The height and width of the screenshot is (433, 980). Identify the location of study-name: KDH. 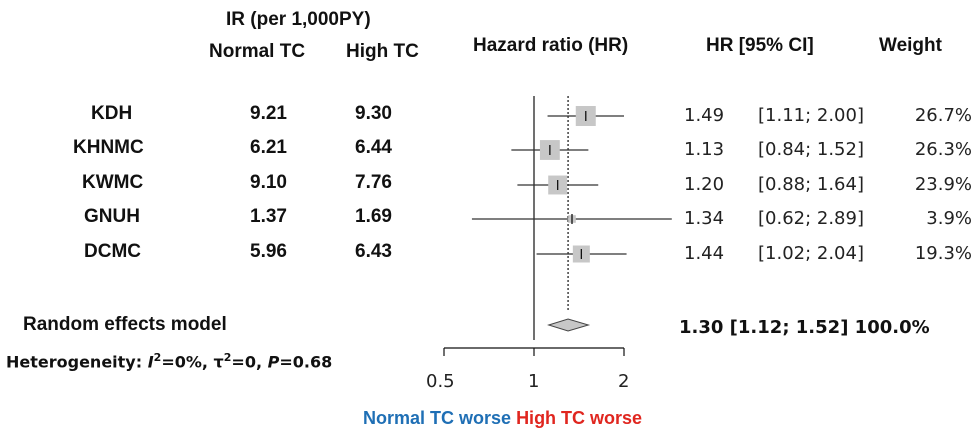
(112, 113).